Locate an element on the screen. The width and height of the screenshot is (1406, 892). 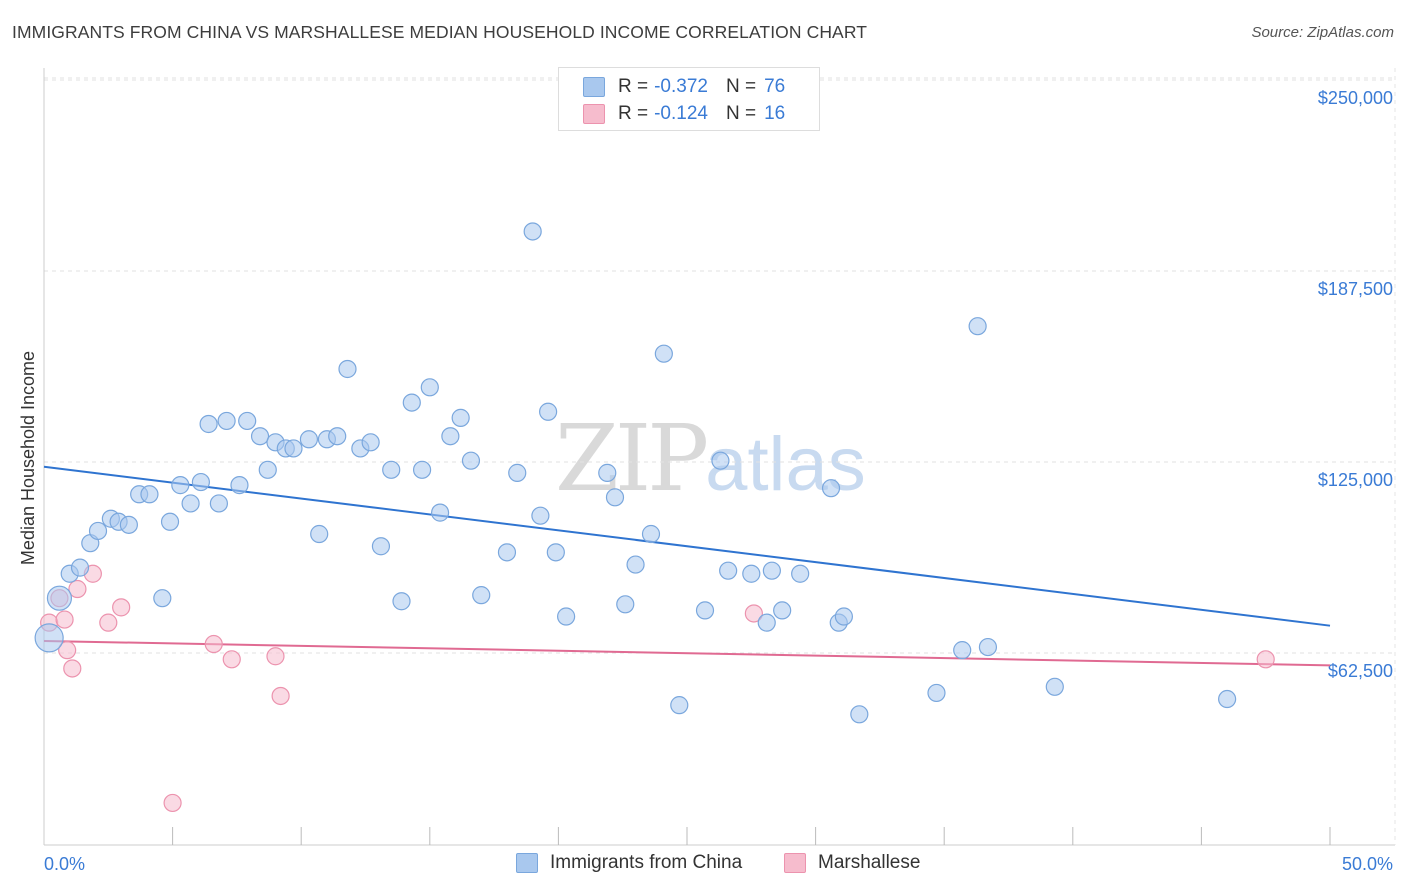
y-tick-label: $187,500 is located at coordinates (1355, 289).